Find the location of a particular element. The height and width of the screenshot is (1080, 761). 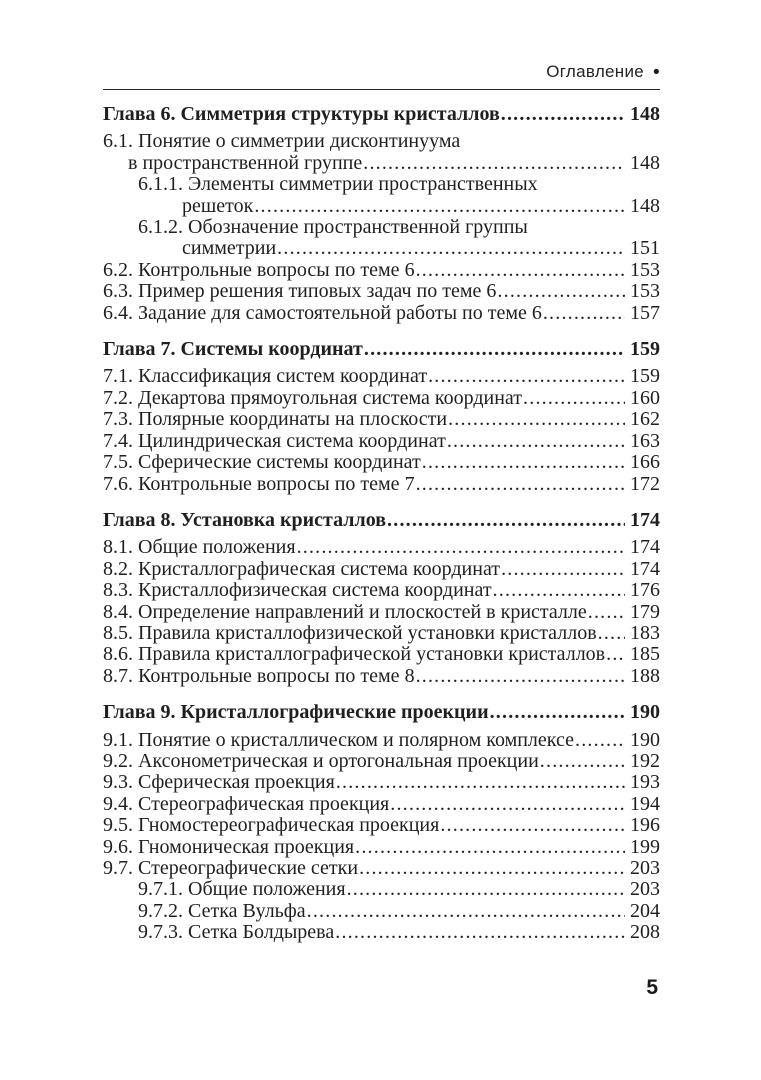

toc-entry-text: 8.7. Контрольные вопросы по теме 8 is located at coordinates (259, 675).